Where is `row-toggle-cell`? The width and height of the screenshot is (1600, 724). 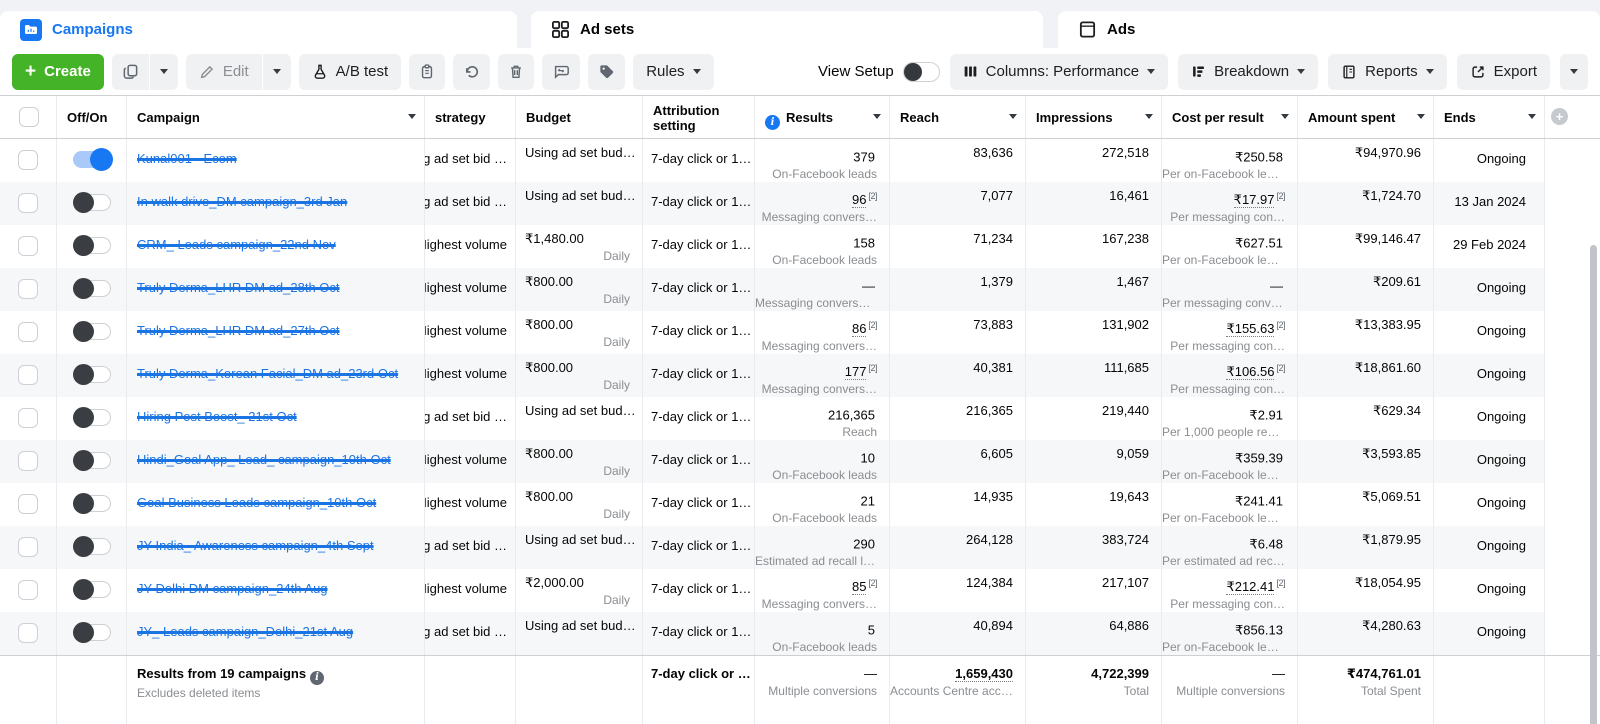
row-toggle-cell is located at coordinates (92, 289).